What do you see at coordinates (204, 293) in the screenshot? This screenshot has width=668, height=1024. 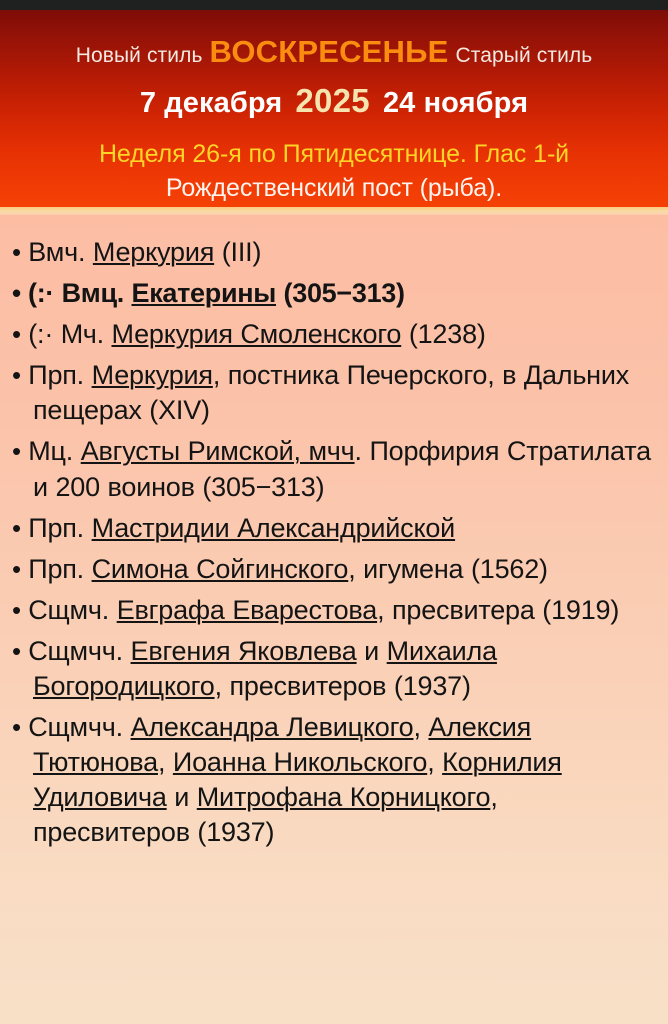 I see `saint-link: Екатерины` at bounding box center [204, 293].